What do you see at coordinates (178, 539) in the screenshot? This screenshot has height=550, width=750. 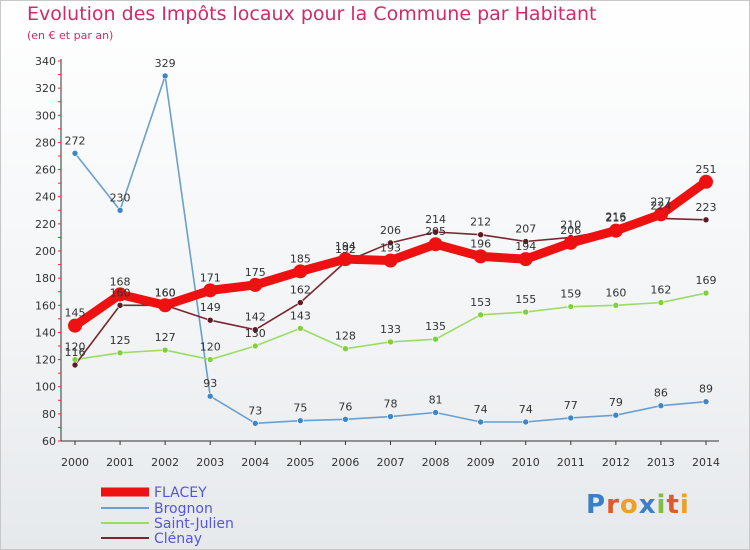 I see `legend-label: Clénay` at bounding box center [178, 539].